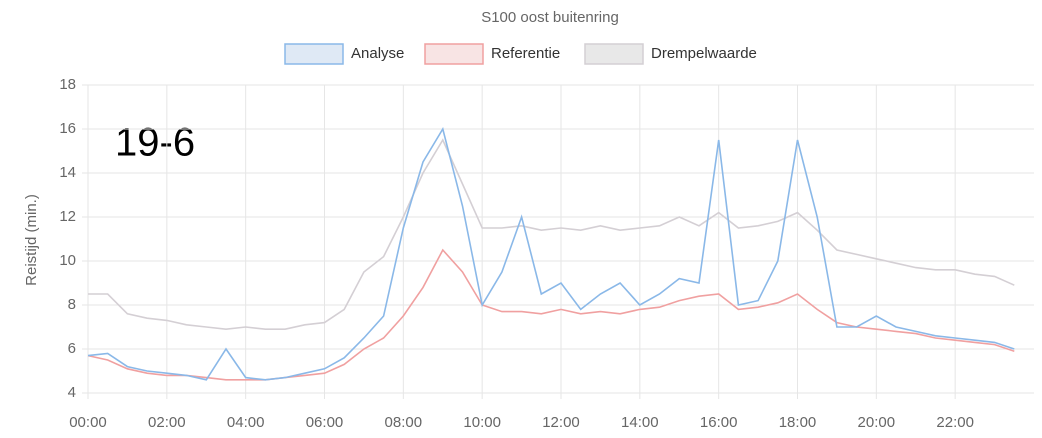  Describe the element at coordinates (88, 422) in the screenshot. I see `x-tick-label: 00:00` at that location.